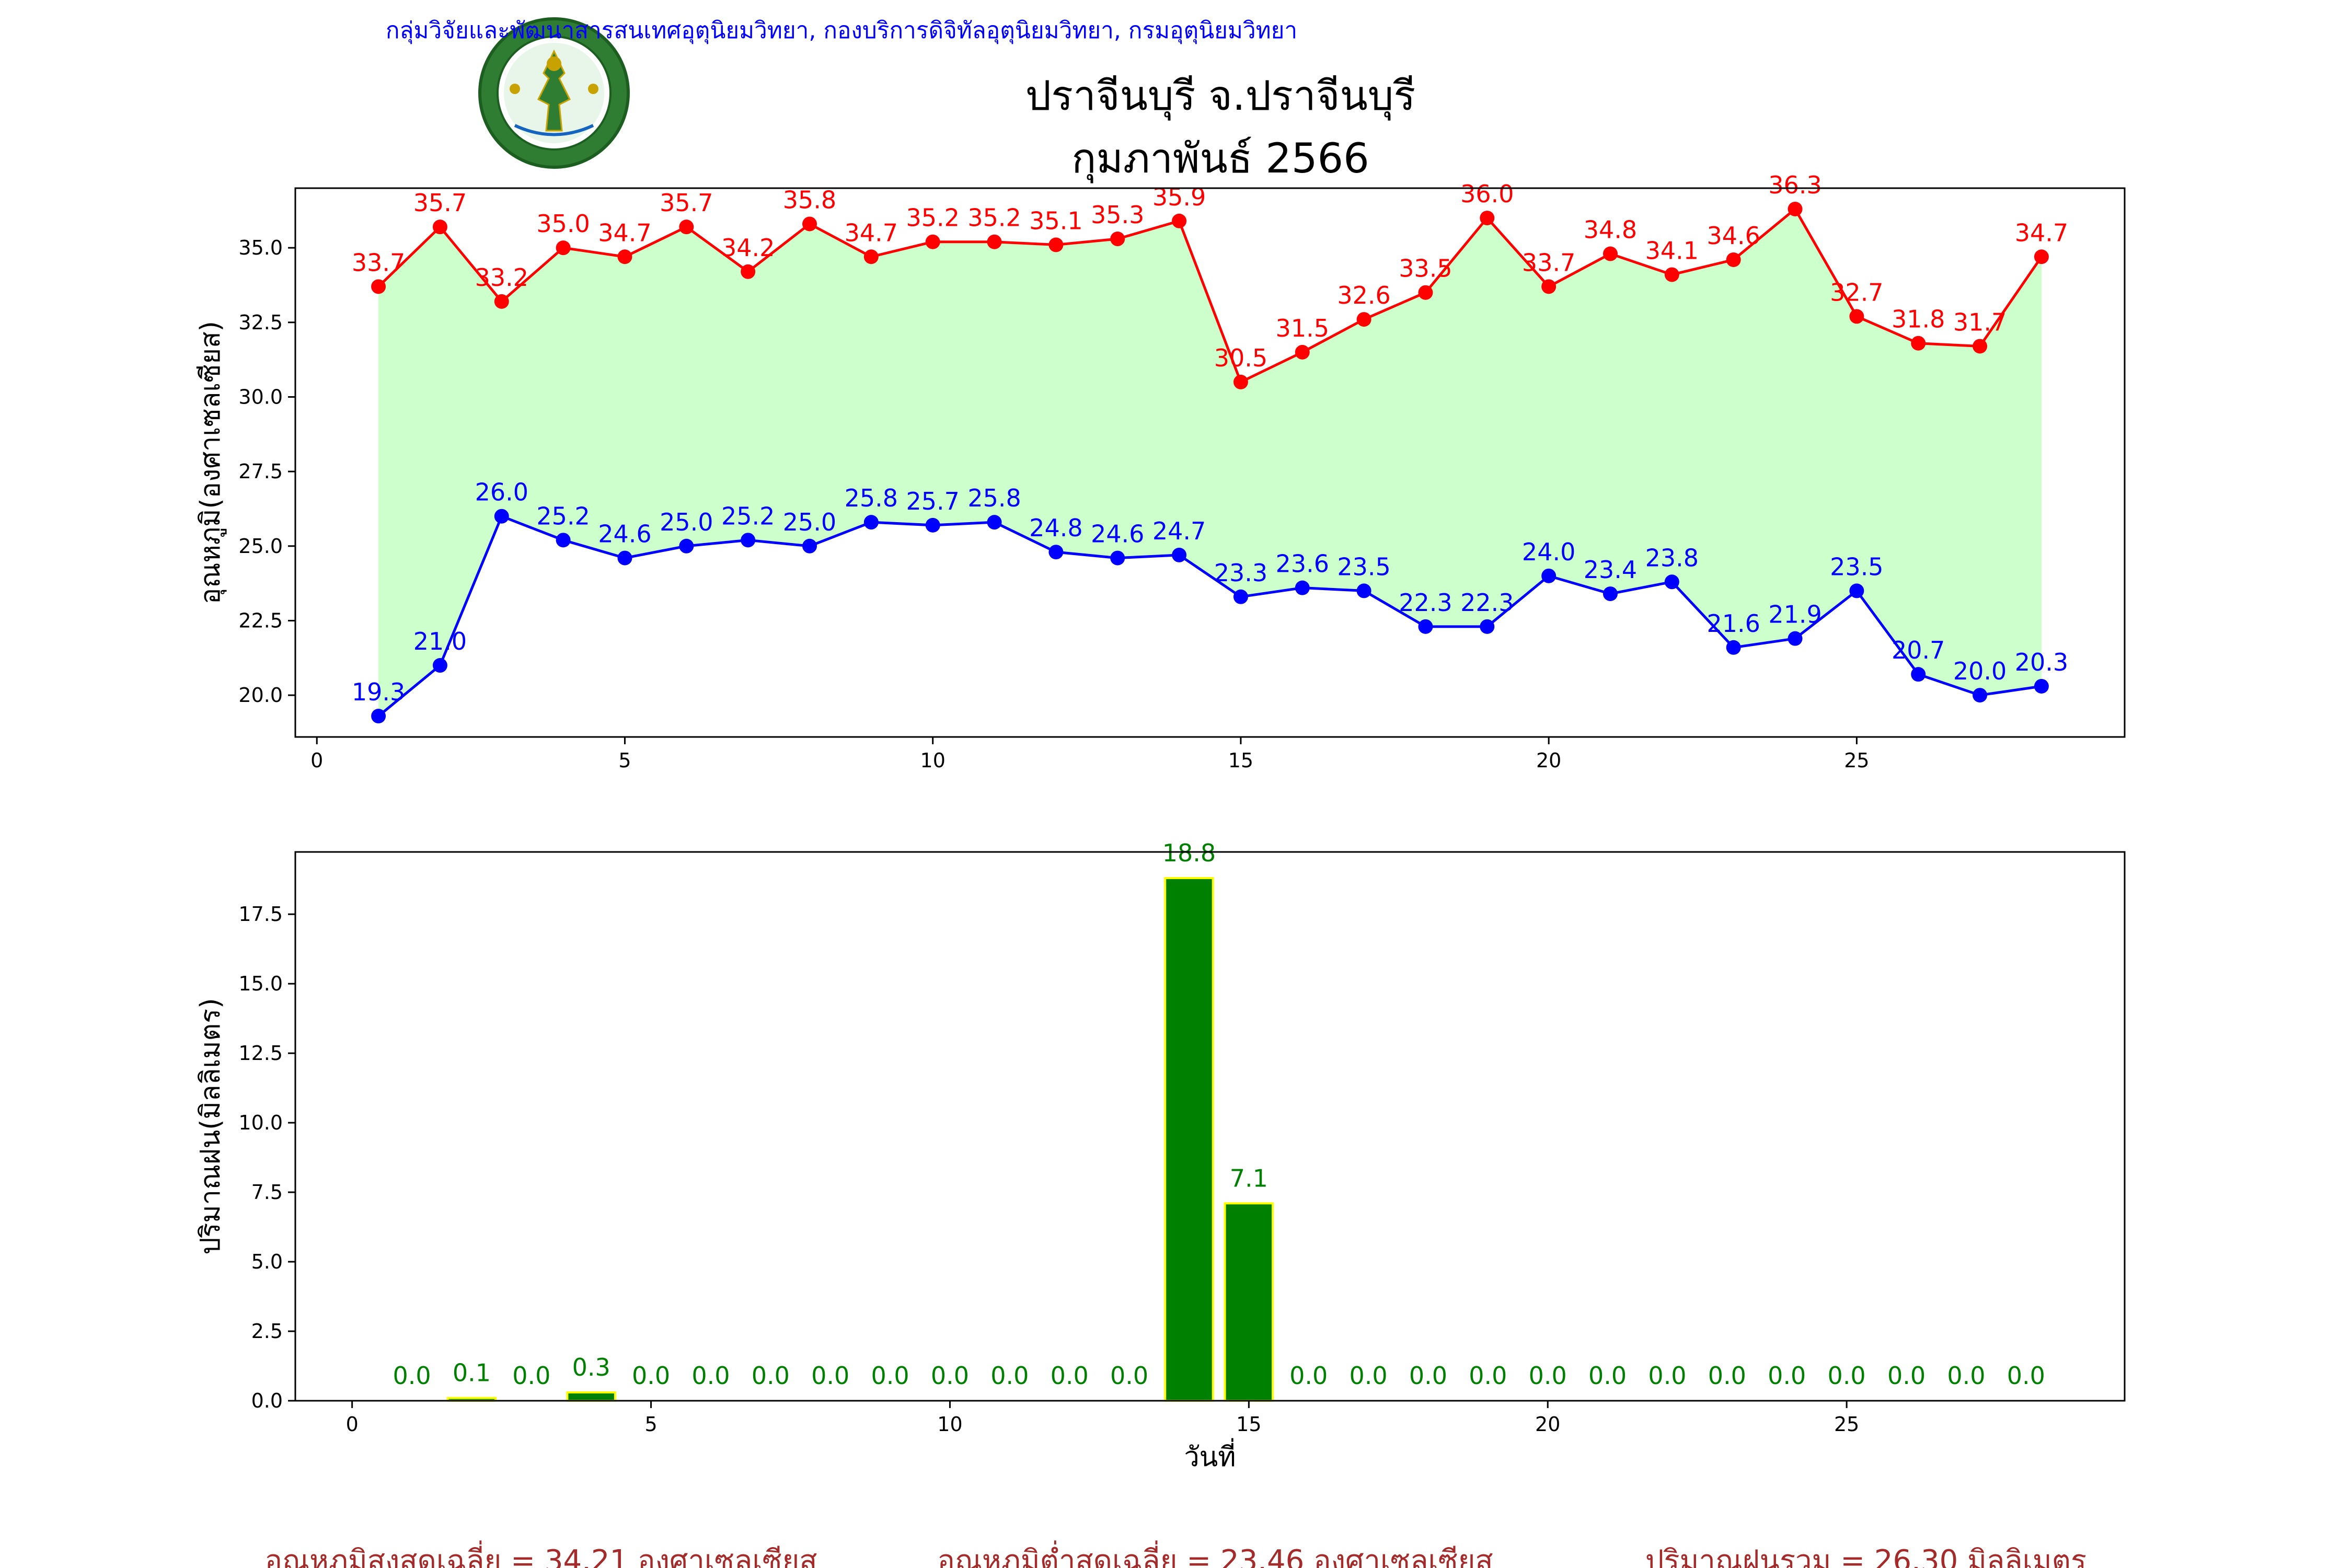  I want to click on rainfall-y-tick-label: 17.5, so click(260, 914).